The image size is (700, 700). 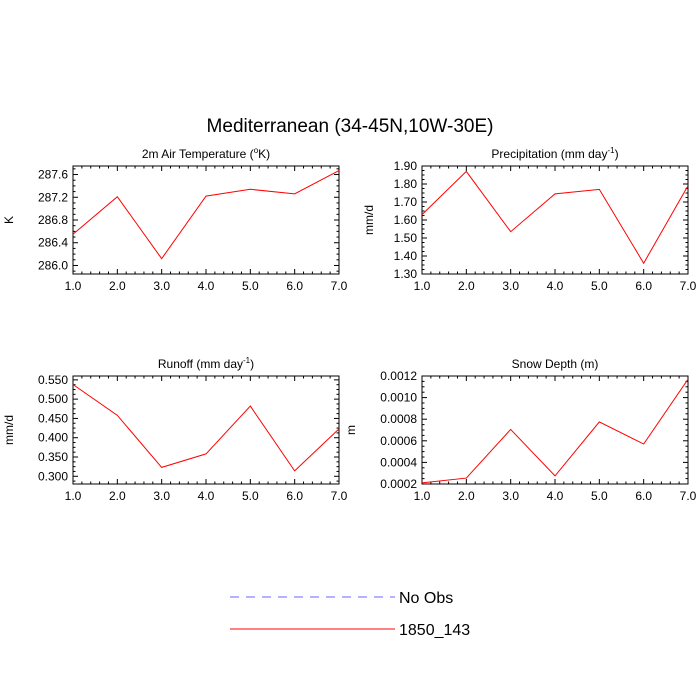 I want to click on series-line-runoff, so click(x=206, y=428).